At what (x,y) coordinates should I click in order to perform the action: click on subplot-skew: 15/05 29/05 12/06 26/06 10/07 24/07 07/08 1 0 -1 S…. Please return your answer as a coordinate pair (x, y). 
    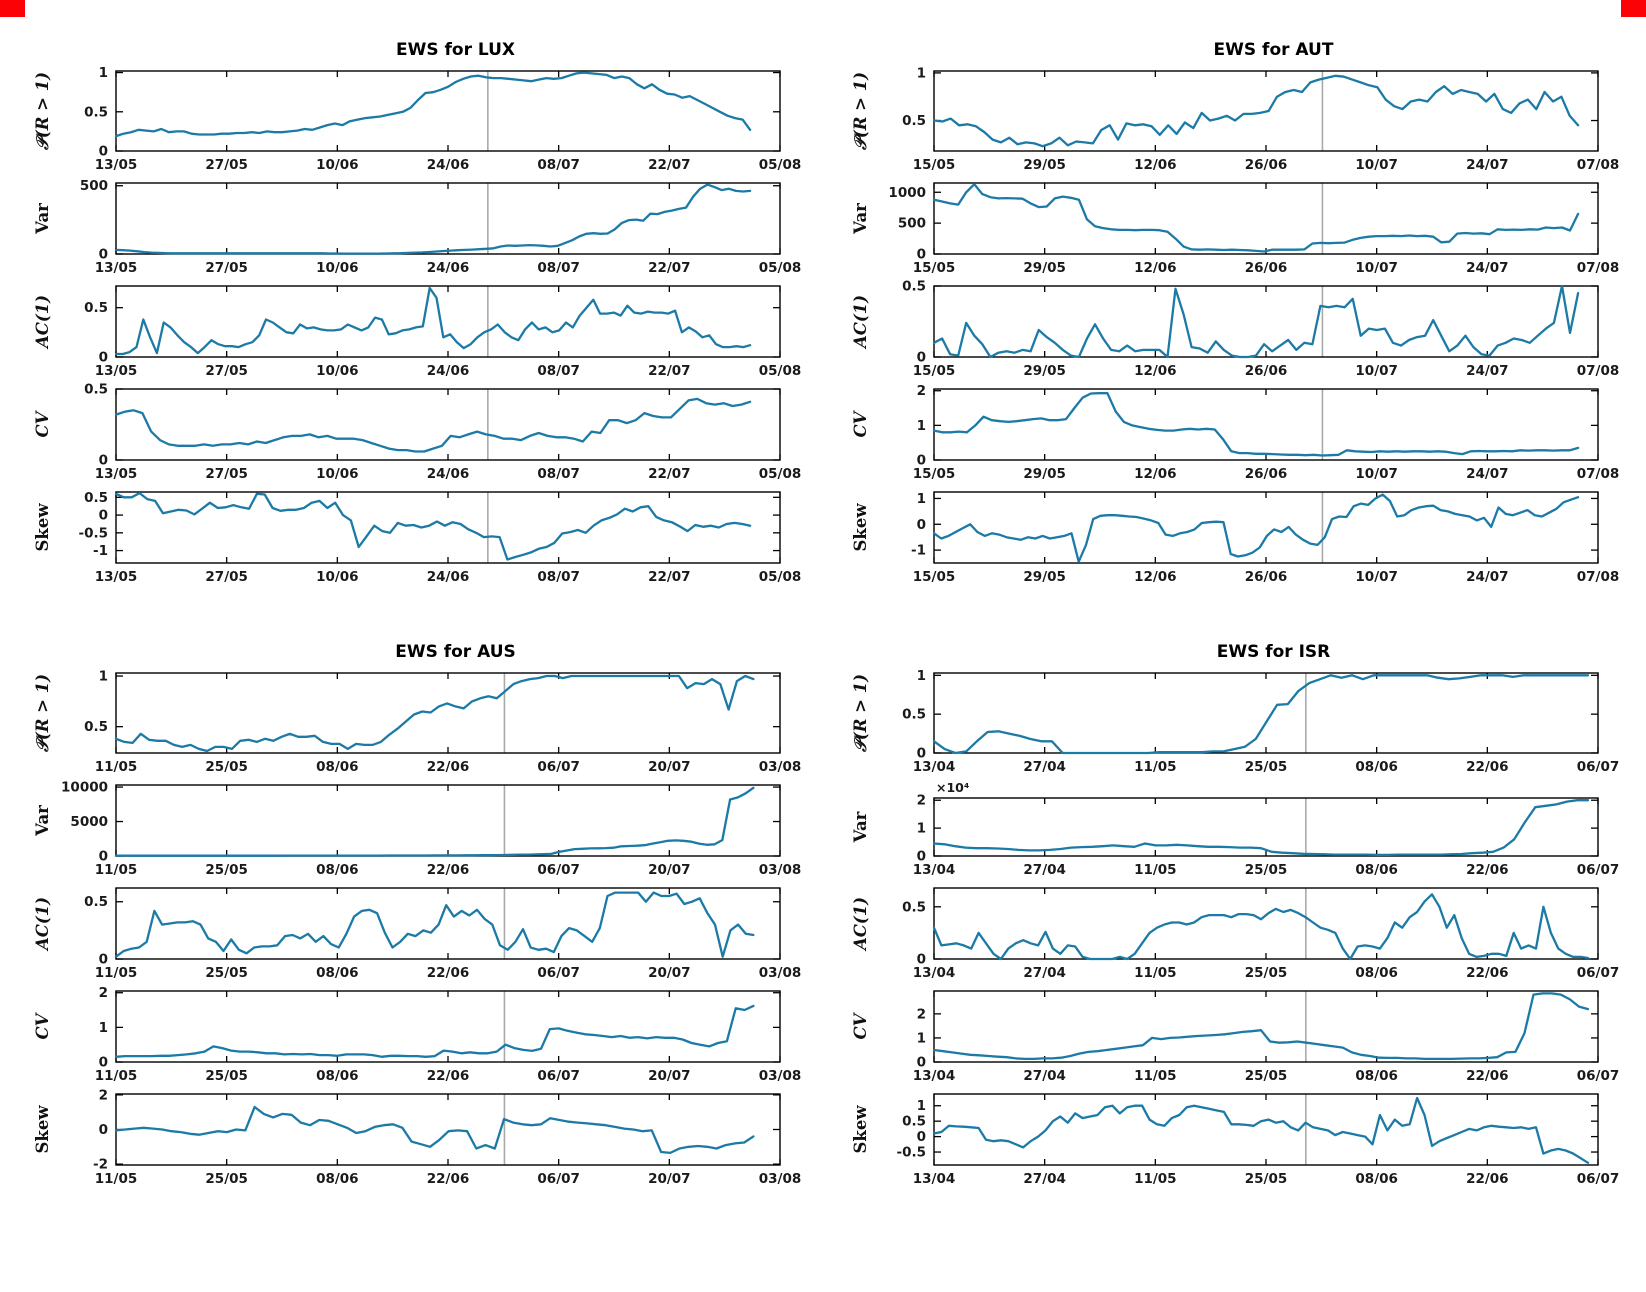
    Looking at the image, I should click on (1235, 538).